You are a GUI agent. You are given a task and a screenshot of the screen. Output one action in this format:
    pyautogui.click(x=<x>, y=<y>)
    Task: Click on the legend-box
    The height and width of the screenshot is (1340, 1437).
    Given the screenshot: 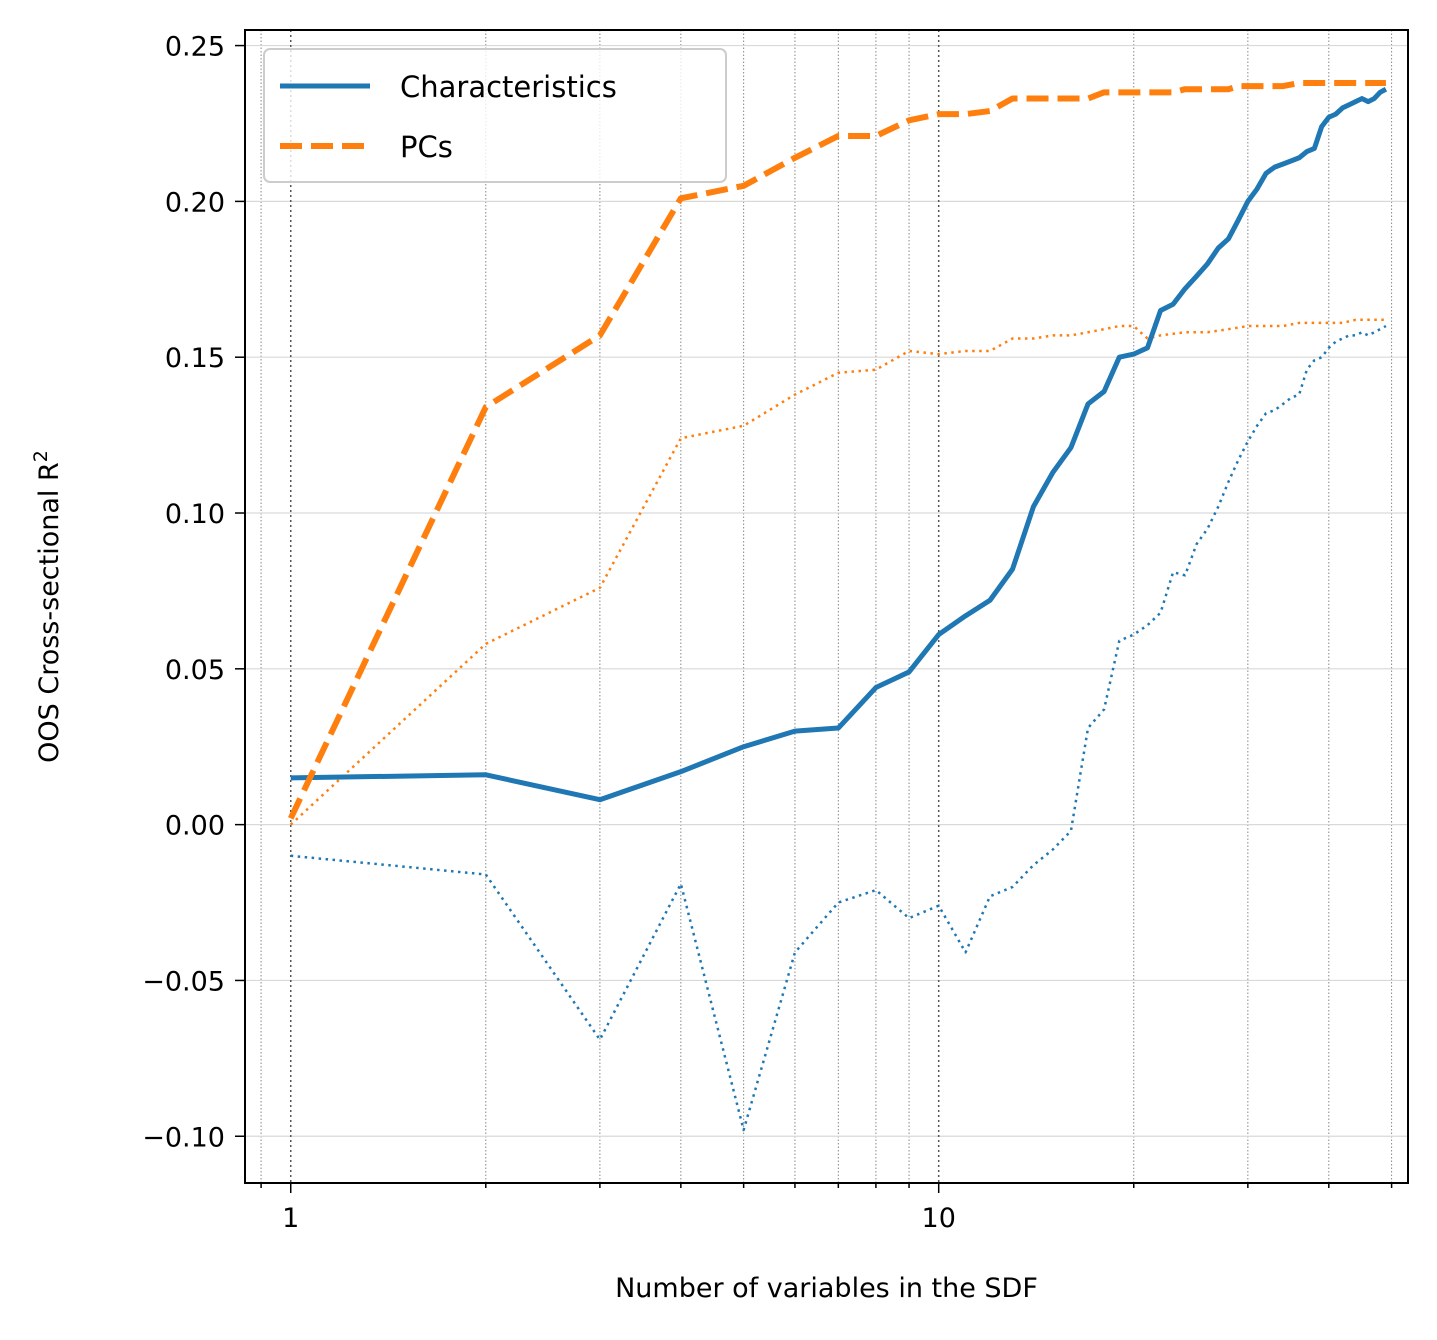 What is the action you would take?
    pyautogui.click(x=495, y=115)
    